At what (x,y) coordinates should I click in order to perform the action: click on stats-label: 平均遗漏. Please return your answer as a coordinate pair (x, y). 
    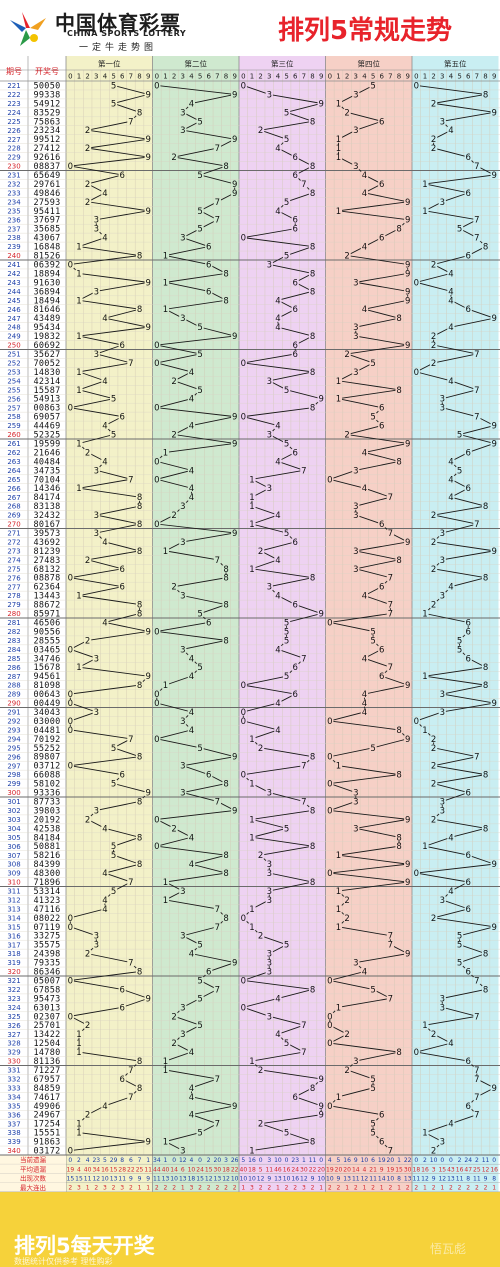
    Looking at the image, I should click on (33, 1168).